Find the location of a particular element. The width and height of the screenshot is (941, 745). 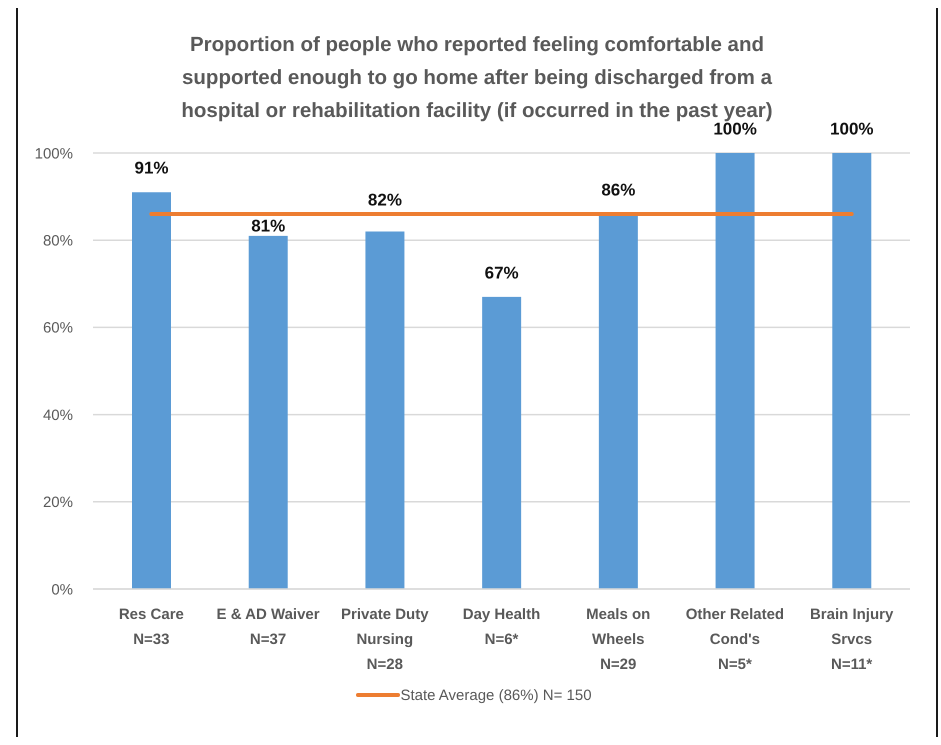

x-tick-label: Other Related Cond's N=5* is located at coordinates (735, 639).